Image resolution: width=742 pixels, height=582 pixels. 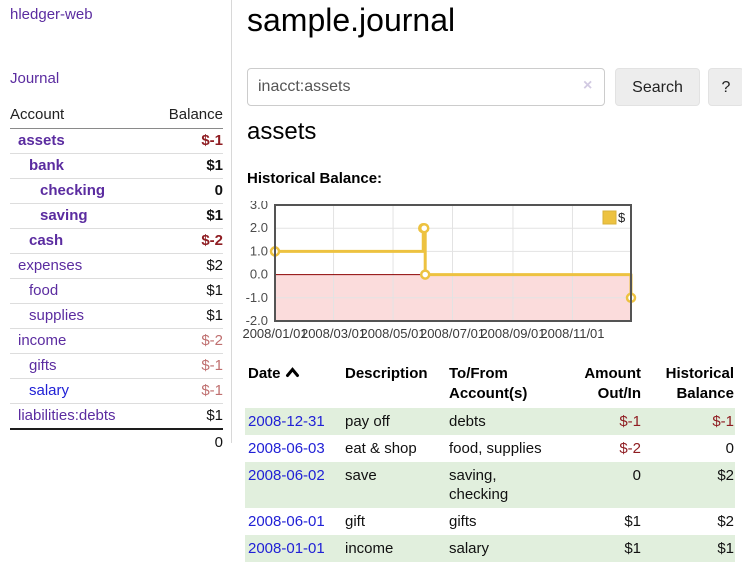 What do you see at coordinates (47, 165) in the screenshot?
I see `account-link: bank` at bounding box center [47, 165].